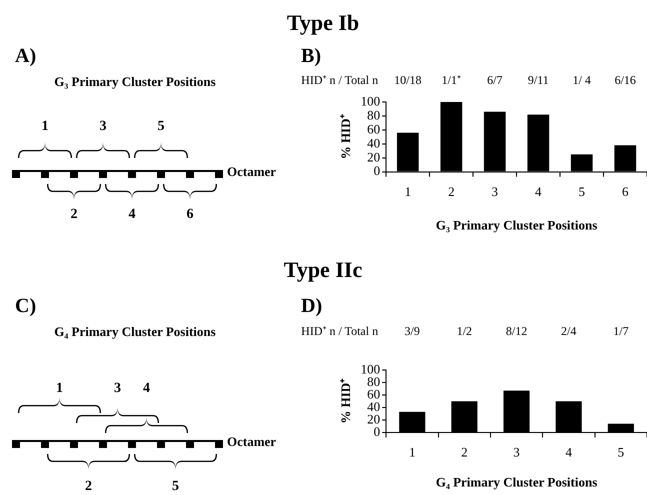  Describe the element at coordinates (581, 80) in the screenshot. I see `text: 1/ 4` at that location.